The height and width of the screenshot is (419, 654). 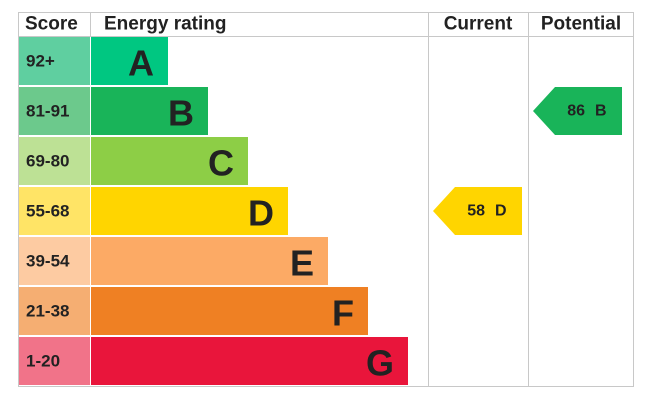 I want to click on score-label: 39-54, so click(x=48, y=261).